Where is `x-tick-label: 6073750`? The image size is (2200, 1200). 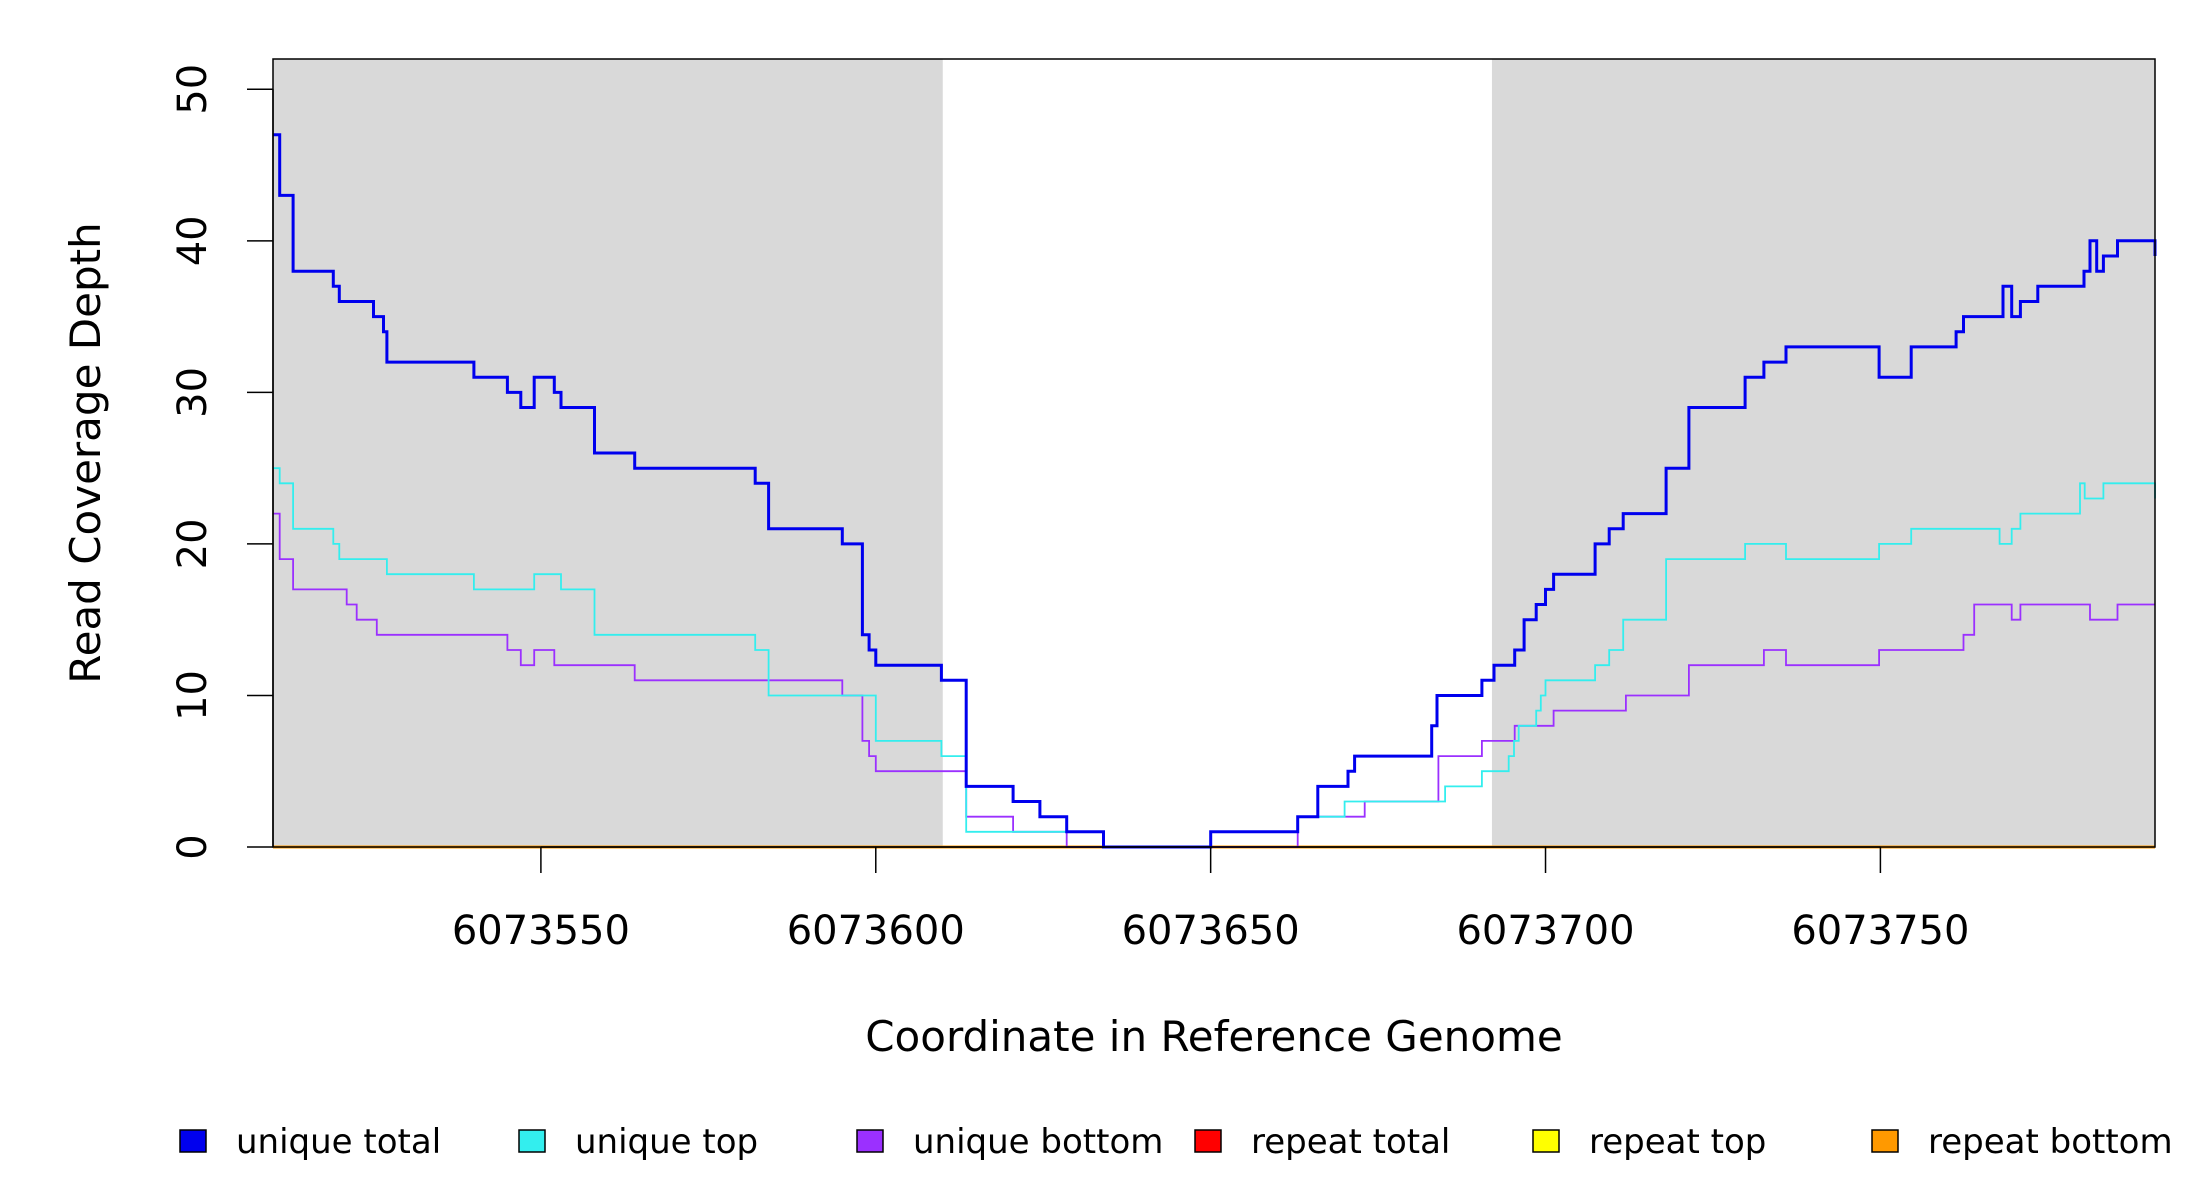 x-tick-label: 6073750 is located at coordinates (1880, 931).